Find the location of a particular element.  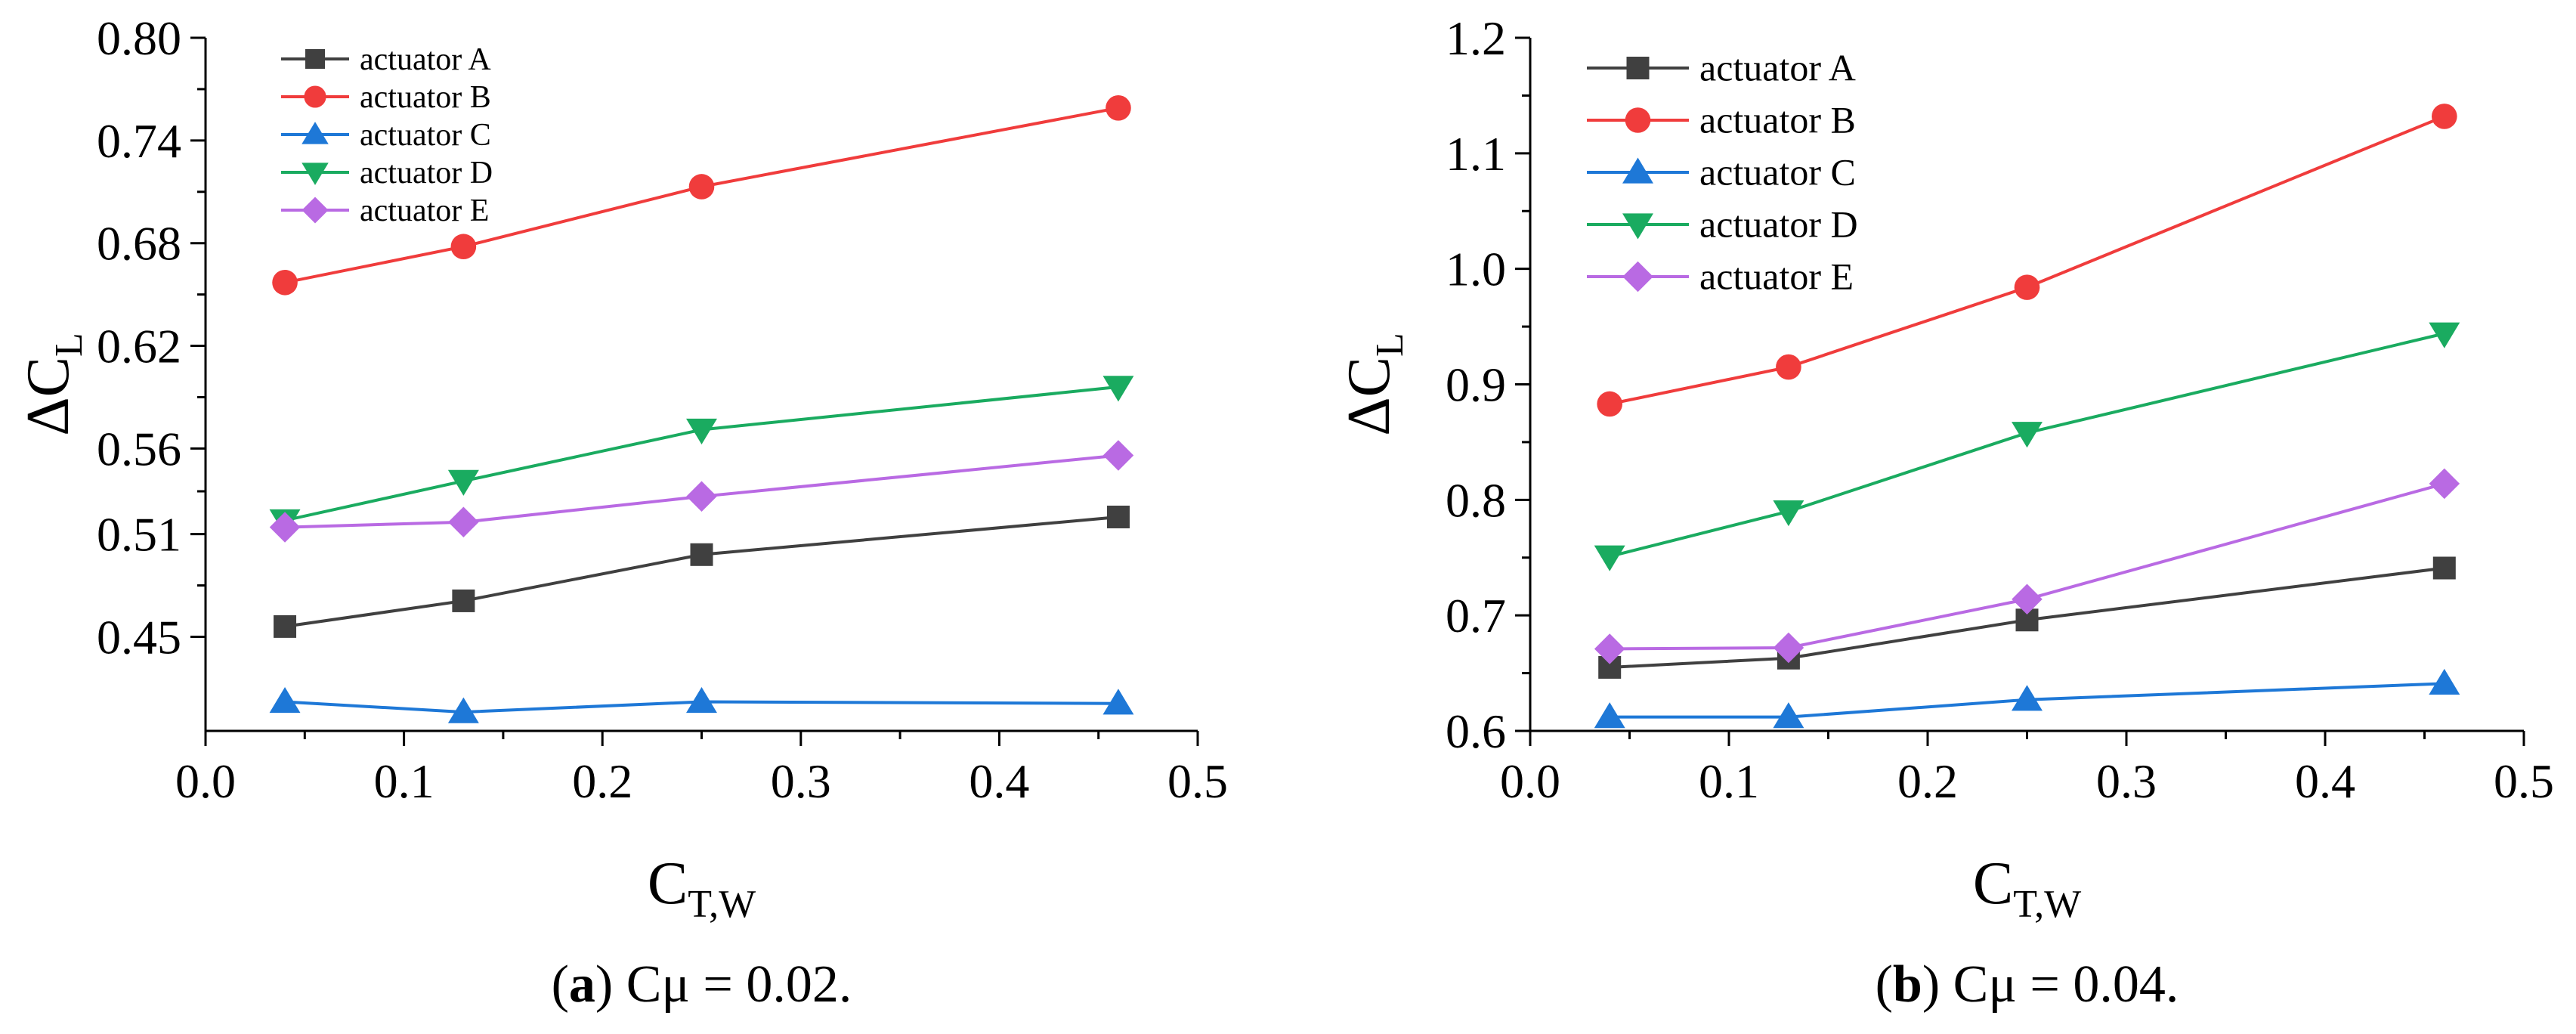

y-tick-label: 0.56 is located at coordinates (139, 449).